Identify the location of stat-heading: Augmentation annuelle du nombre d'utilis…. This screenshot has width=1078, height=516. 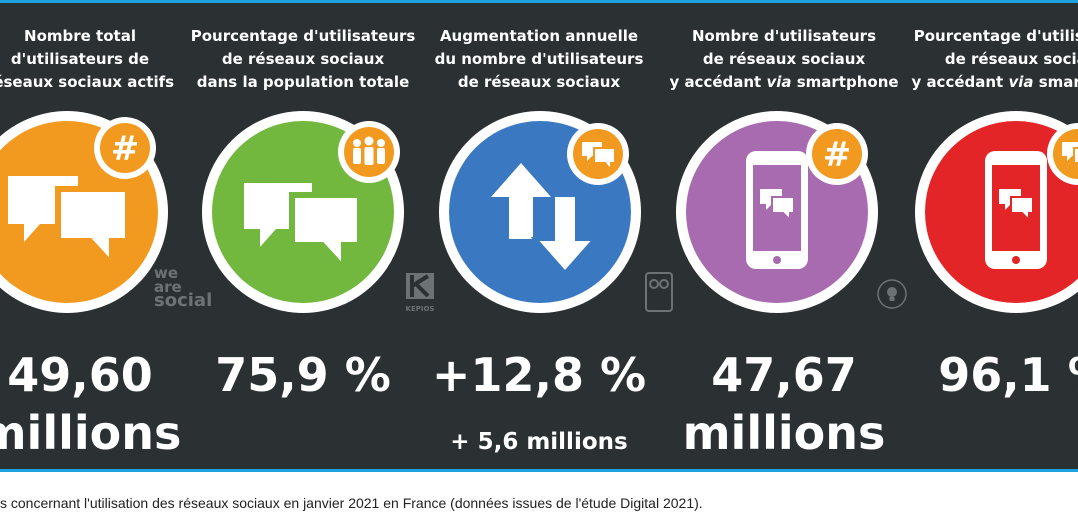
(539, 59).